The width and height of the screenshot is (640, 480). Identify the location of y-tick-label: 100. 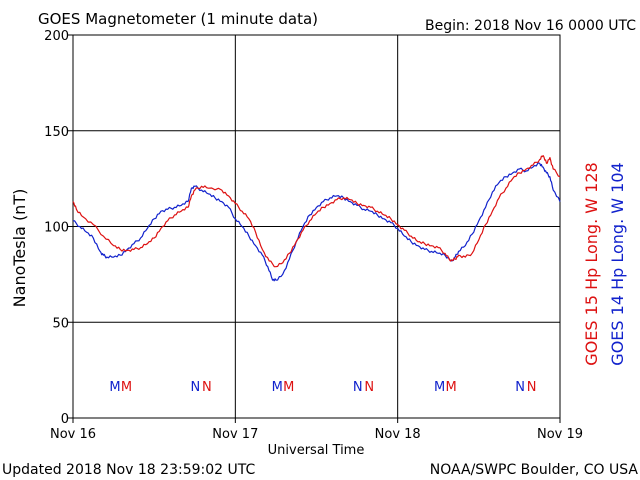
(56, 228).